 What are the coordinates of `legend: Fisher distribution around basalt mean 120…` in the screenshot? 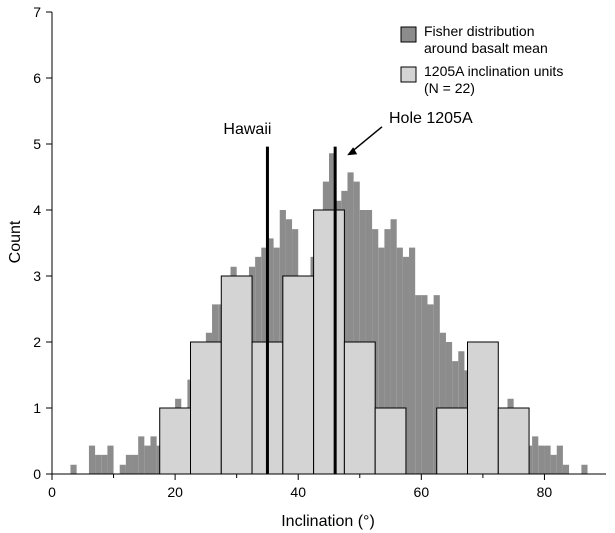 It's located at (481, 59).